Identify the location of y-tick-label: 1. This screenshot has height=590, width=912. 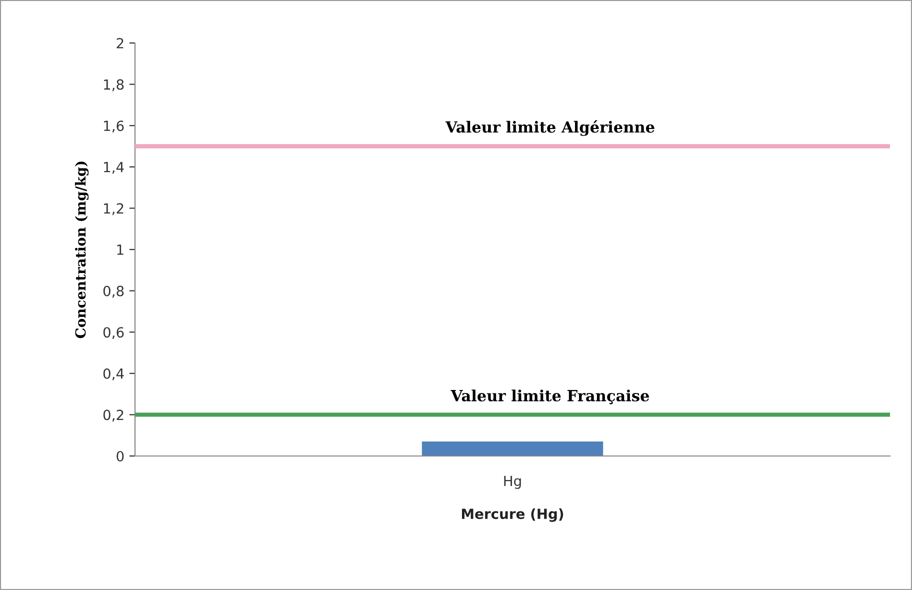
(120, 249).